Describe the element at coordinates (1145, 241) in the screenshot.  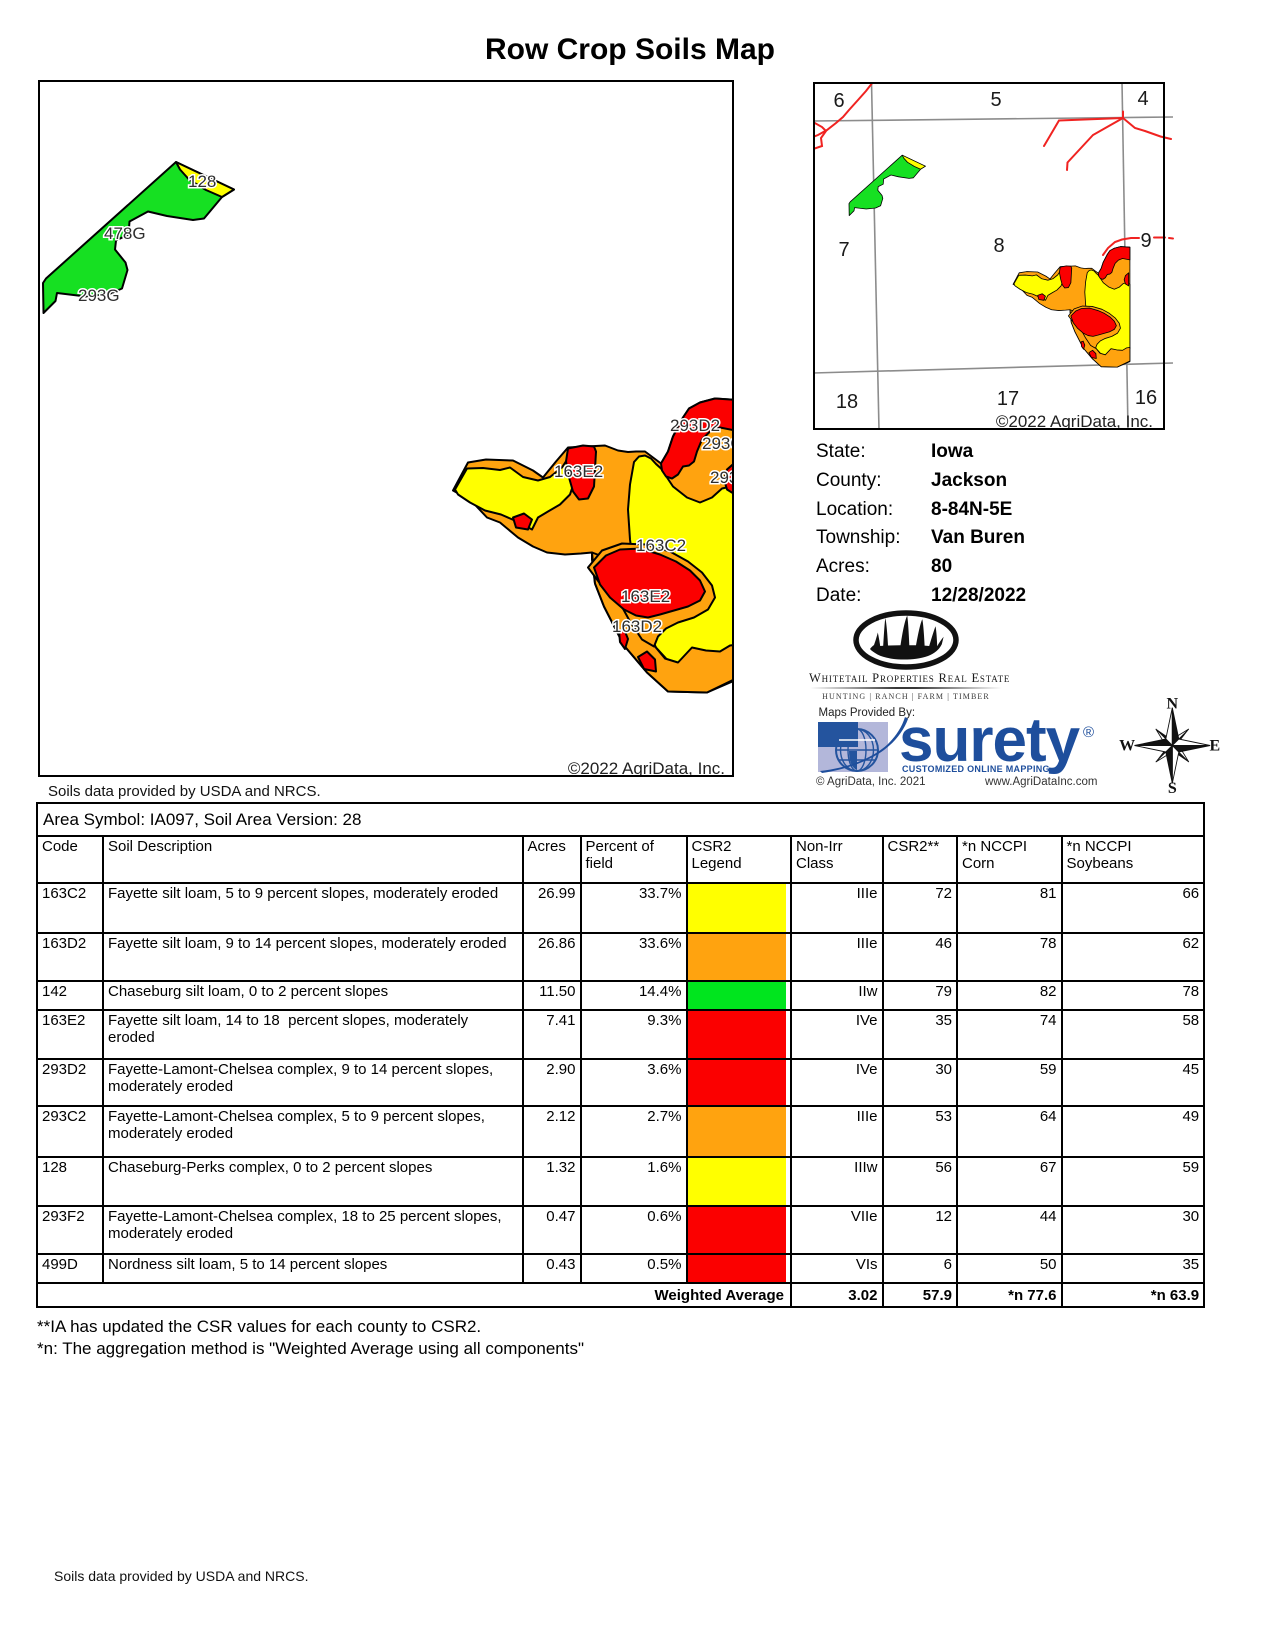
I see `svg-text: 9` at that location.